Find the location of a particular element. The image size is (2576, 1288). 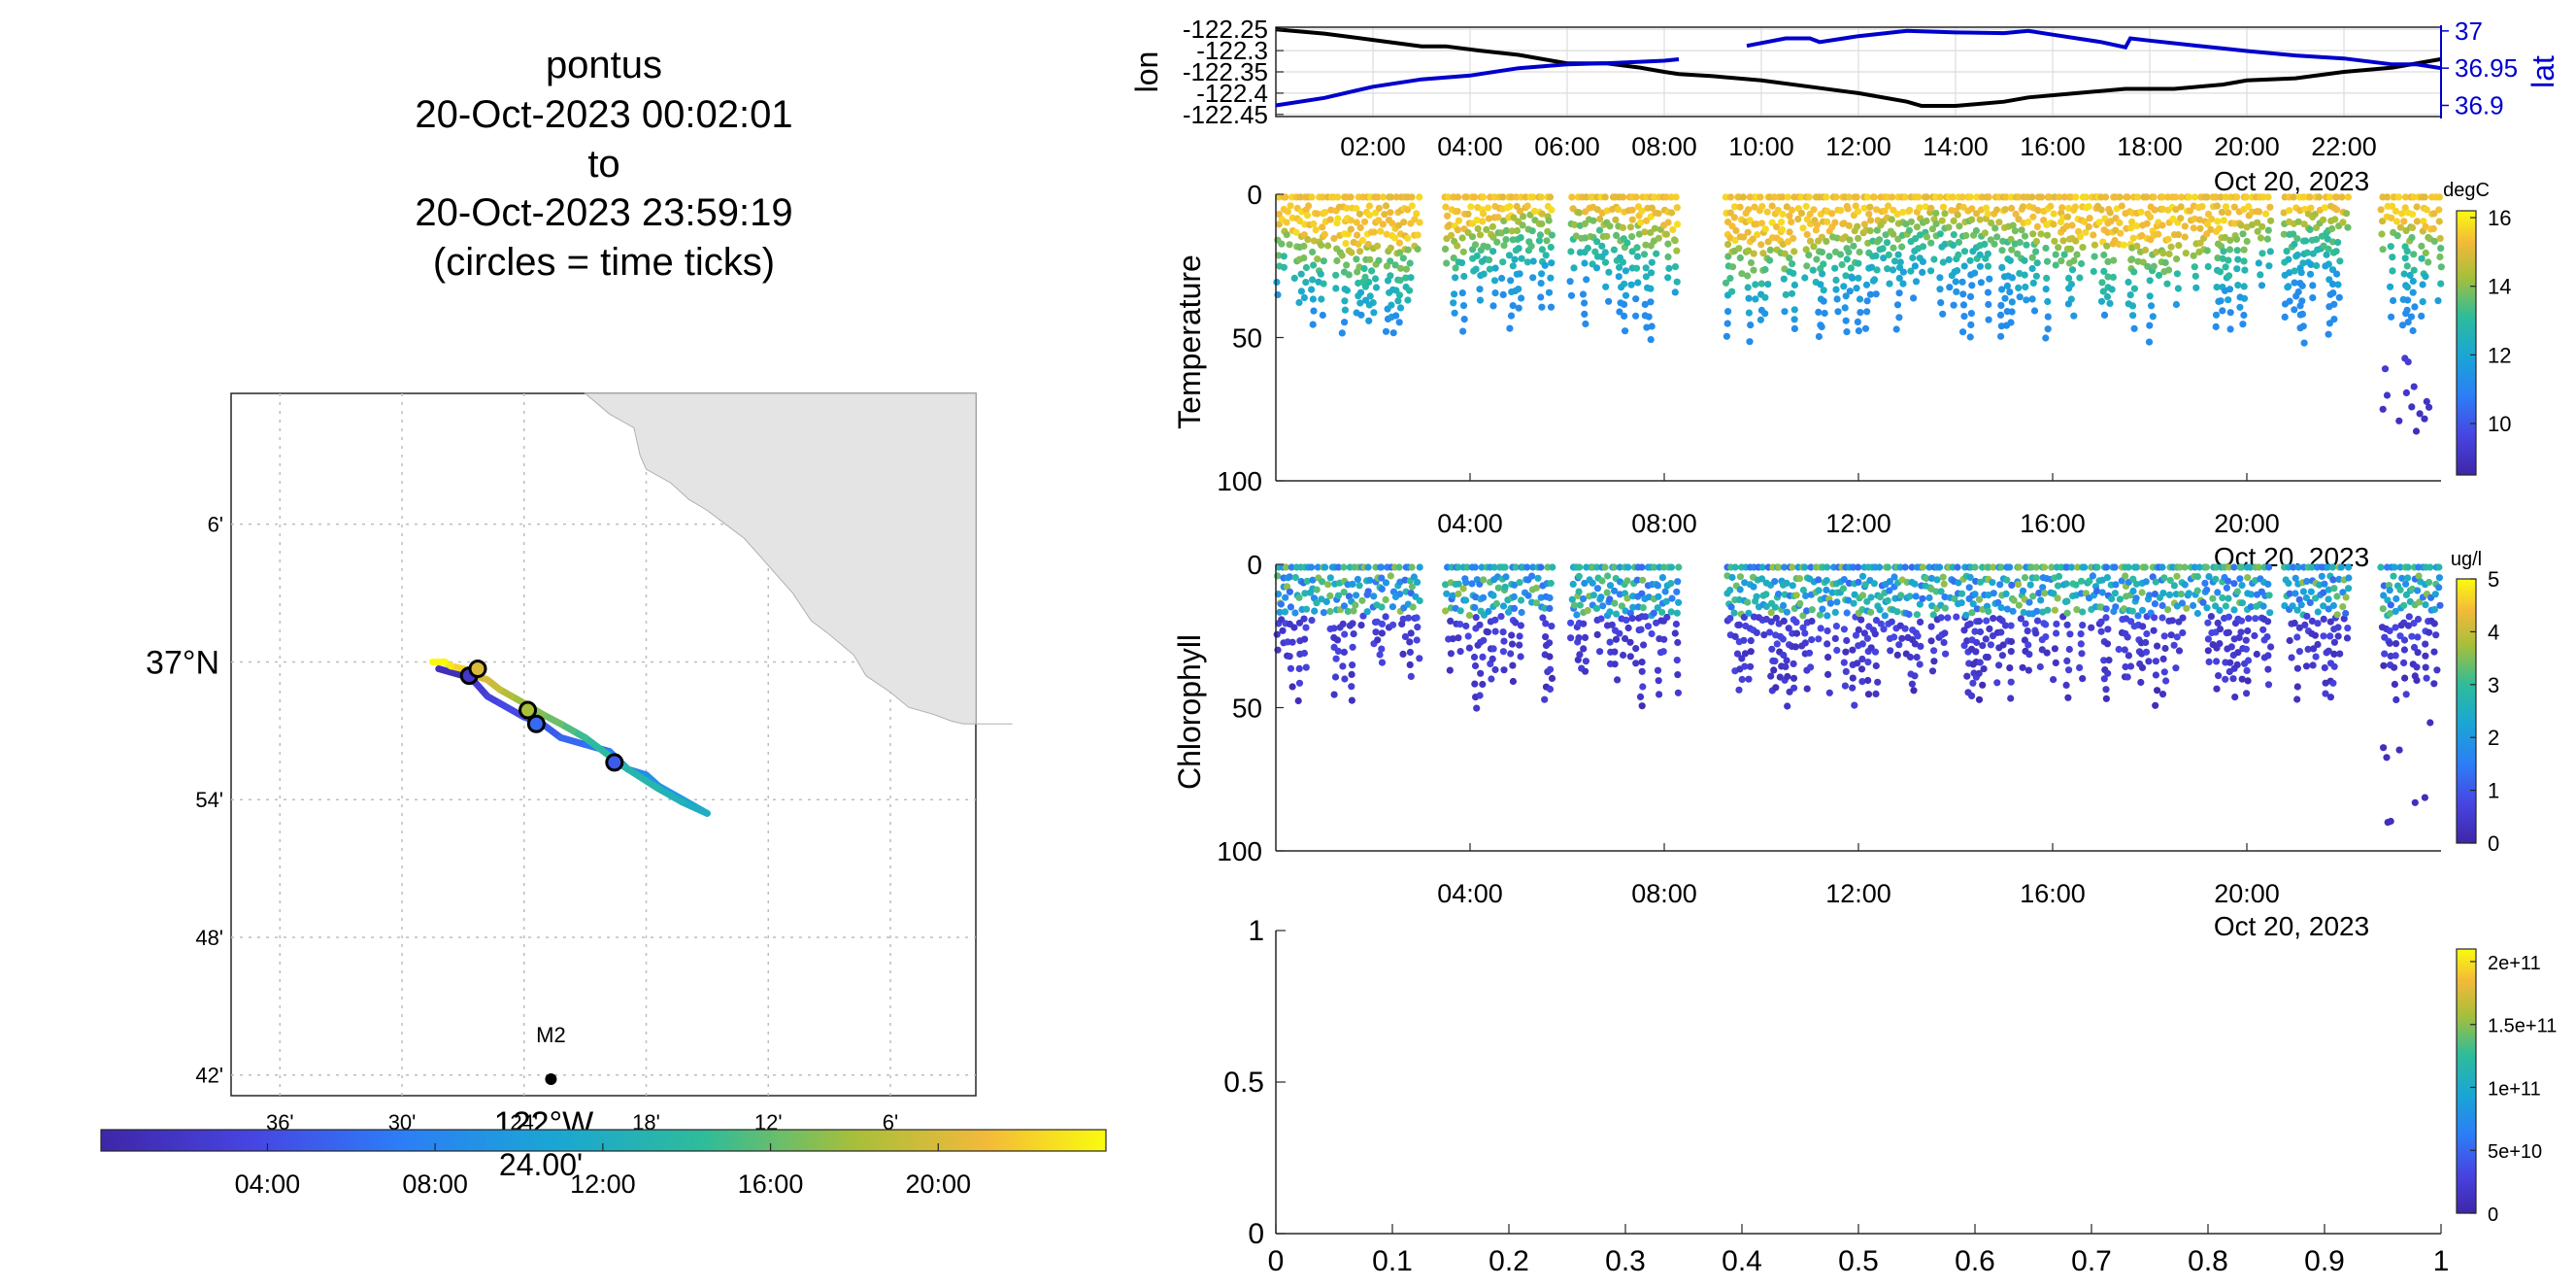

map-colorbar-tick-label: 08:00 is located at coordinates (435, 1184).